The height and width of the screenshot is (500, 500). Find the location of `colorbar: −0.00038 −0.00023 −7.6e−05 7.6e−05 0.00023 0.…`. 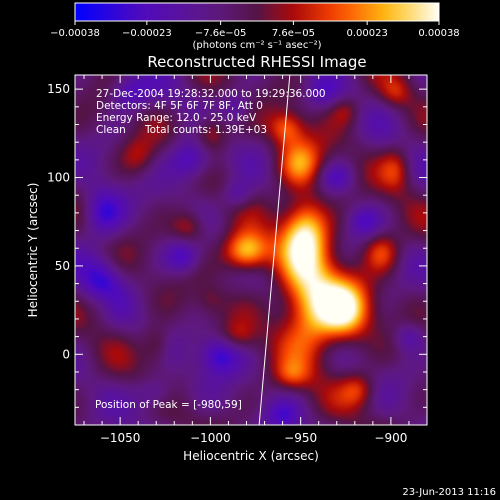

colorbar: −0.00038 −0.00023 −7.6e−05 7.6e−05 0.00023 0.… is located at coordinates (255, 26).